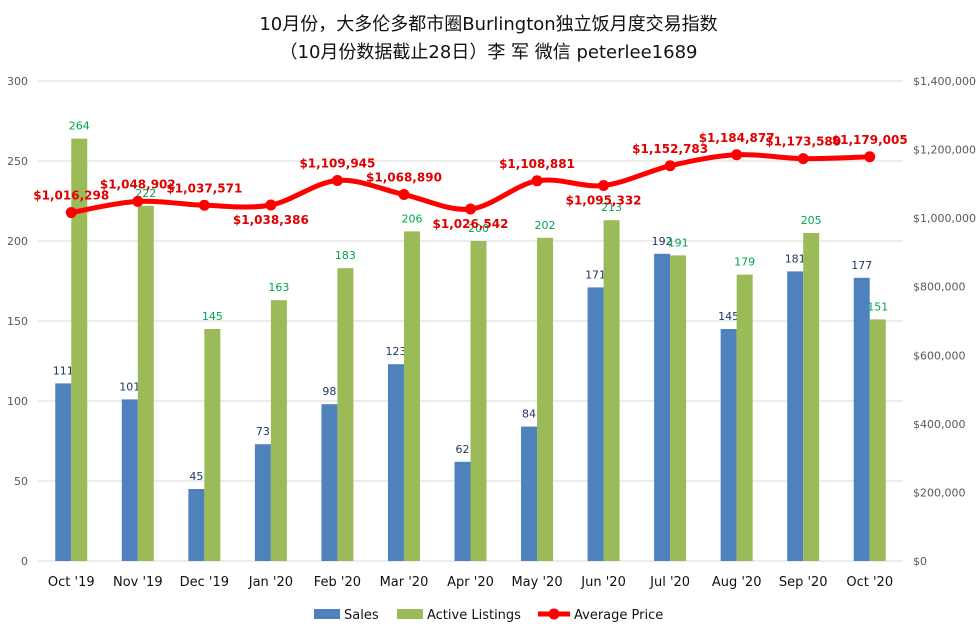 The image size is (977, 638). What do you see at coordinates (278, 287) in the screenshot?
I see `data-label-listings: 163` at bounding box center [278, 287].